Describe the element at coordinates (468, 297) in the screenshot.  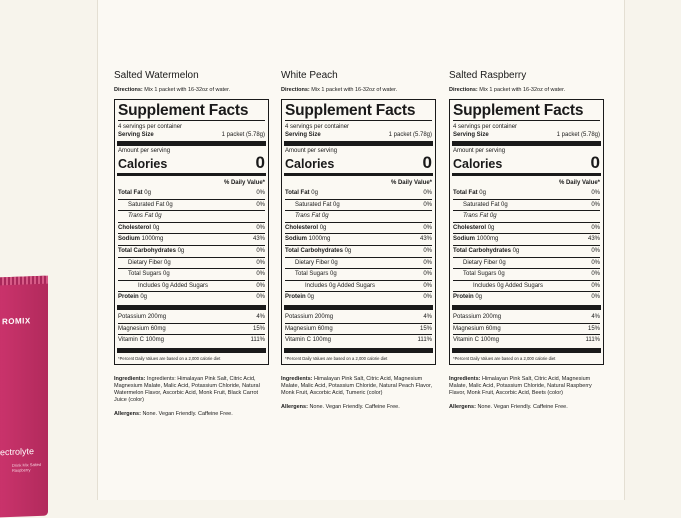
I see `nutrient-name: Protein 0g` at that location.